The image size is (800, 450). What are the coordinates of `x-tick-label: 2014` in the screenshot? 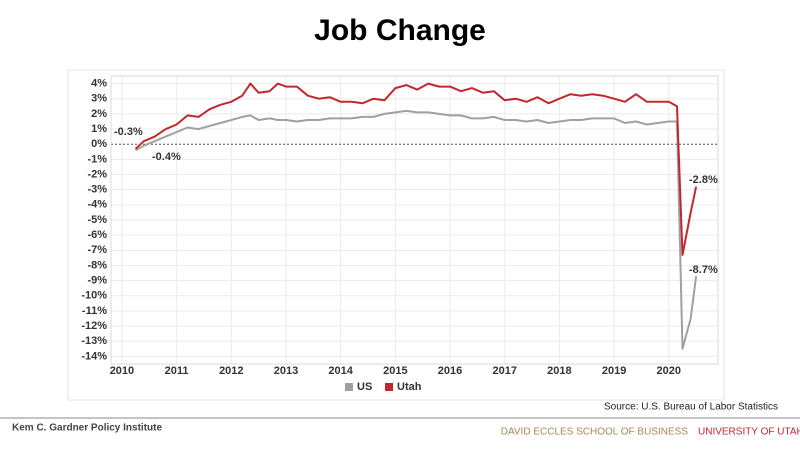 It's located at (340, 371).